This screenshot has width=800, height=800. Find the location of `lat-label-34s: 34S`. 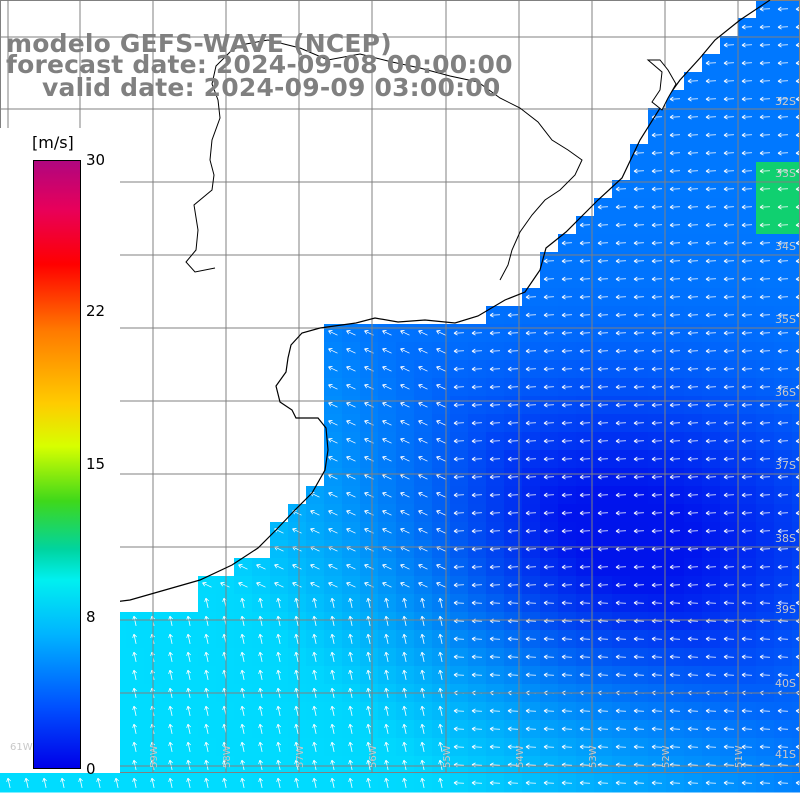

lat-label-34s: 34S is located at coordinates (785, 246).